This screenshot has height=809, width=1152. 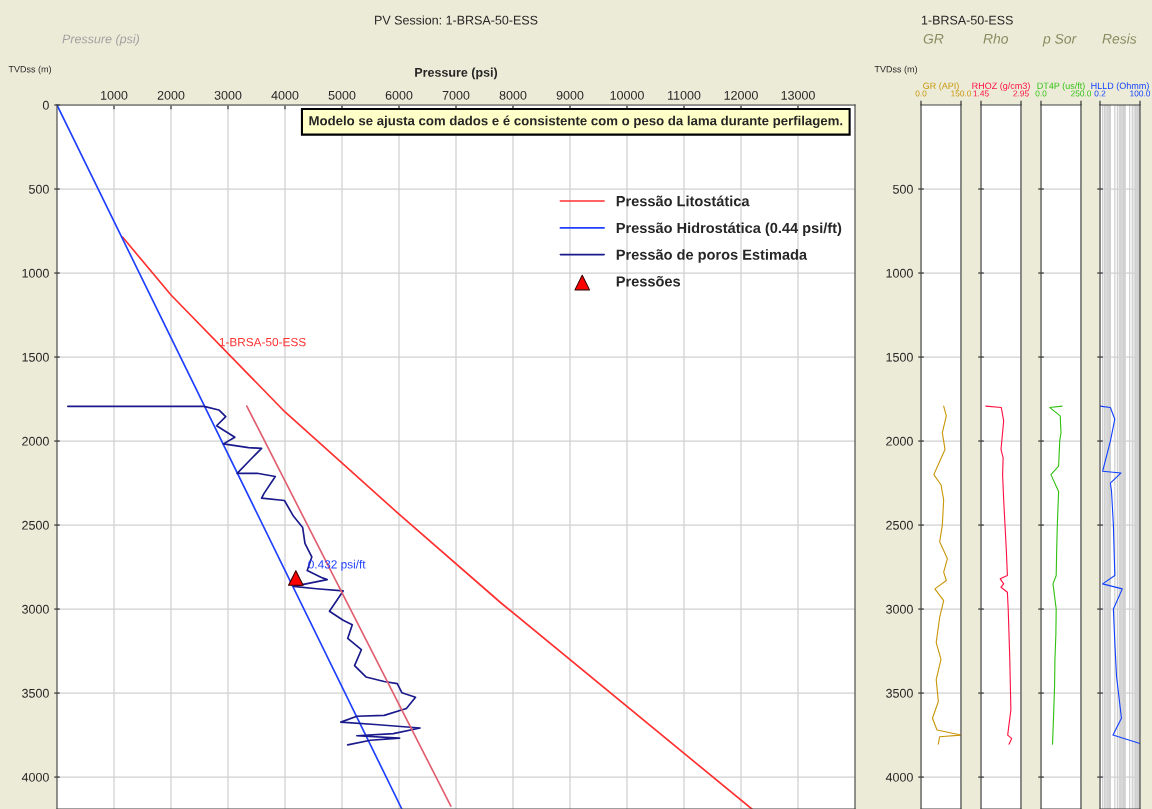 What do you see at coordinates (627, 95) in the screenshot?
I see `x-tick-label: 10000` at bounding box center [627, 95].